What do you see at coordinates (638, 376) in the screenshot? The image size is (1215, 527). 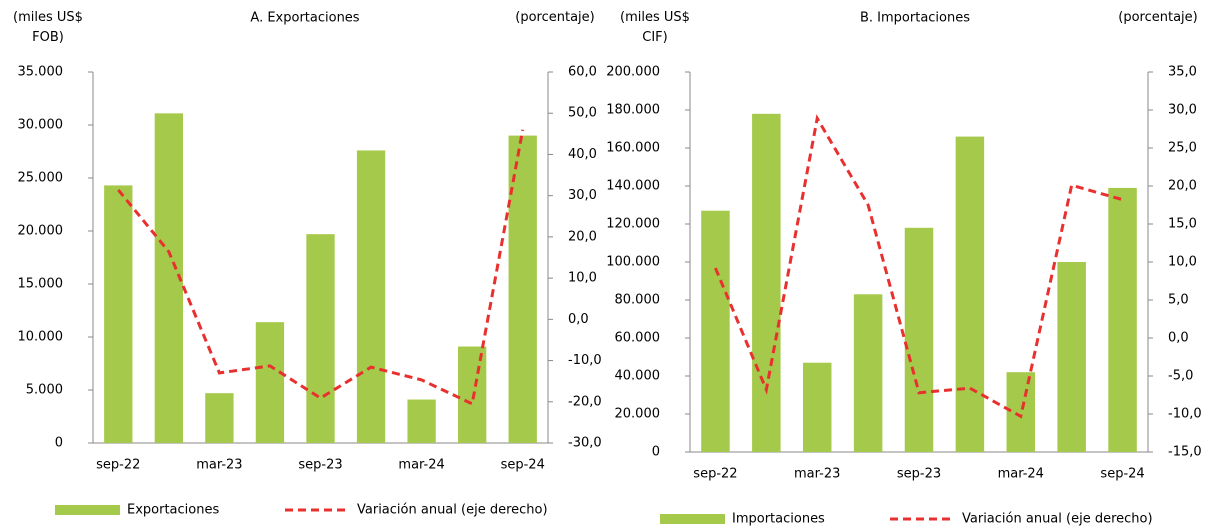 I see `y-tick-label: 40.000` at bounding box center [638, 376].